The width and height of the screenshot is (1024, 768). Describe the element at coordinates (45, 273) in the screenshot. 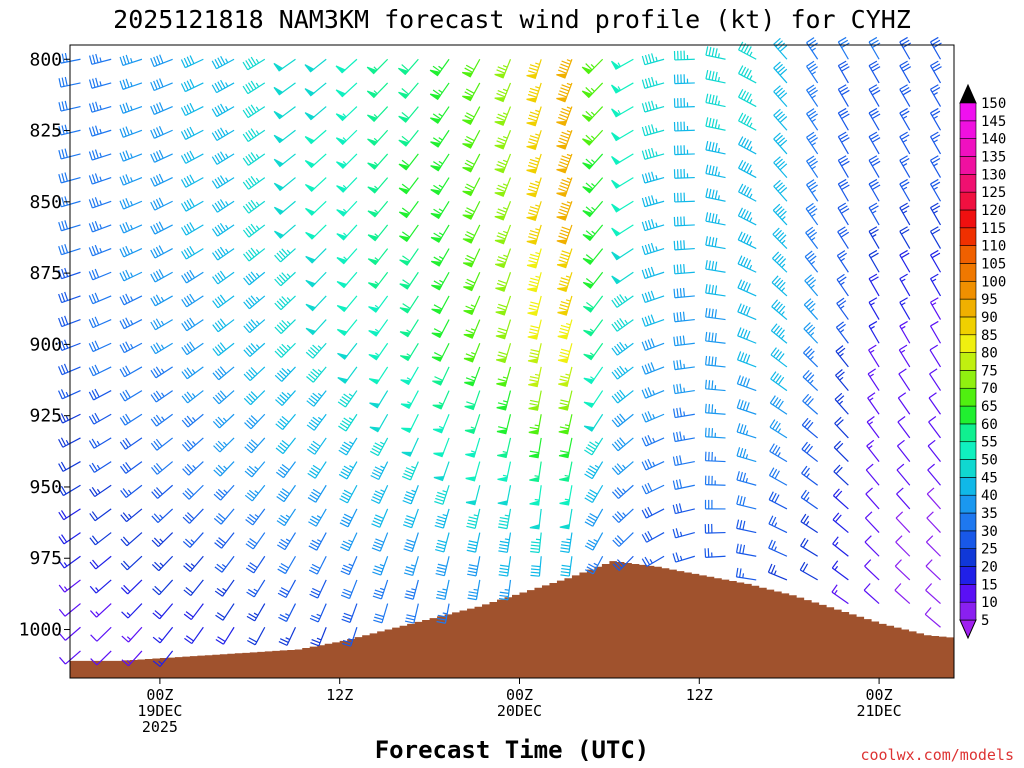

I see `y-tick-label: 875` at that location.